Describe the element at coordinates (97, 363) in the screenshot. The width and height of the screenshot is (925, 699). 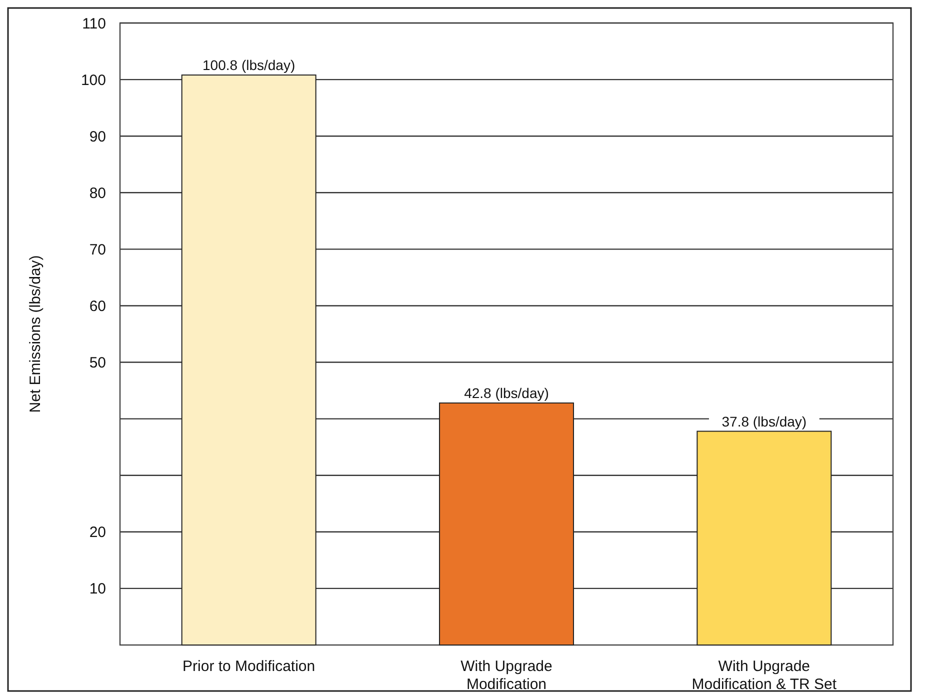
I see `y-tick-label: 50` at that location.